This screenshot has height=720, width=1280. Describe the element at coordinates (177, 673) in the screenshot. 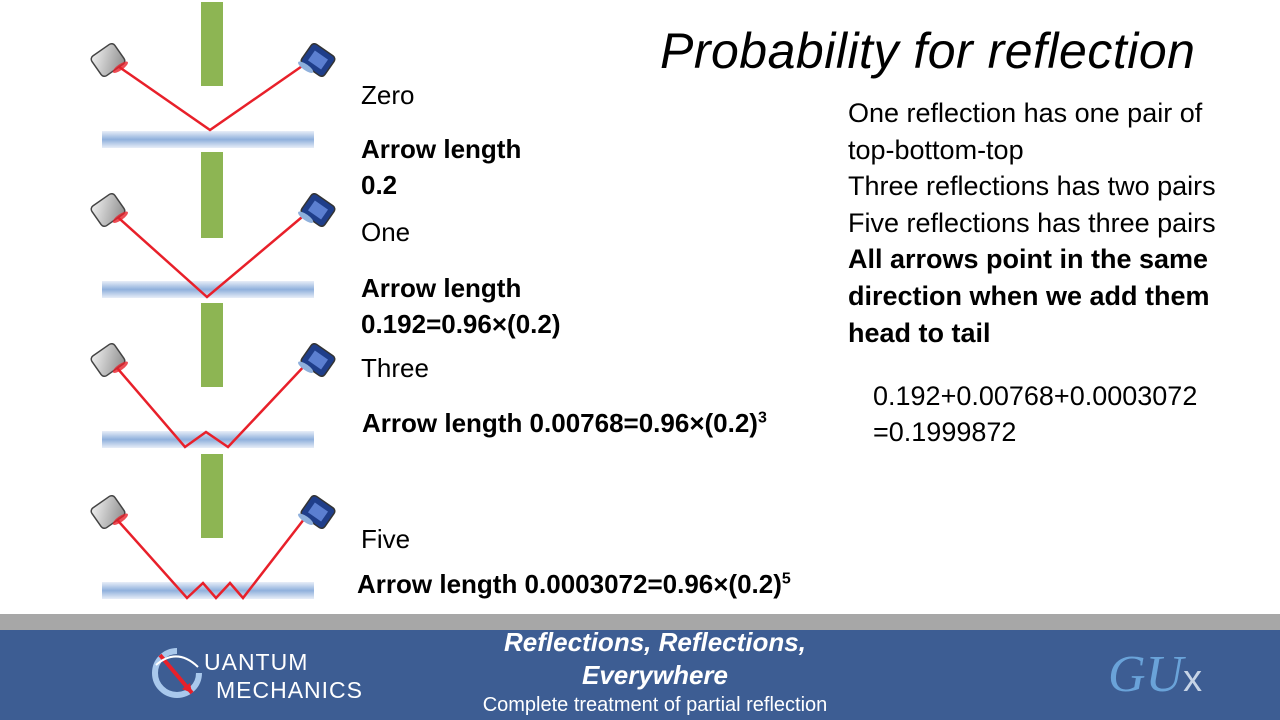

I see `quantum-logo-icon` at that location.